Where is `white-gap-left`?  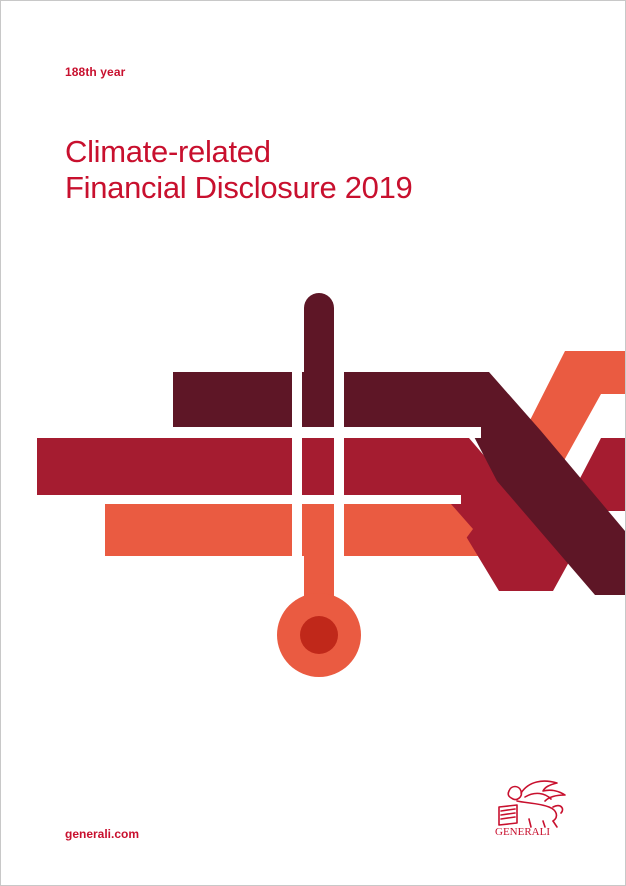 white-gap-left is located at coordinates (297, 461).